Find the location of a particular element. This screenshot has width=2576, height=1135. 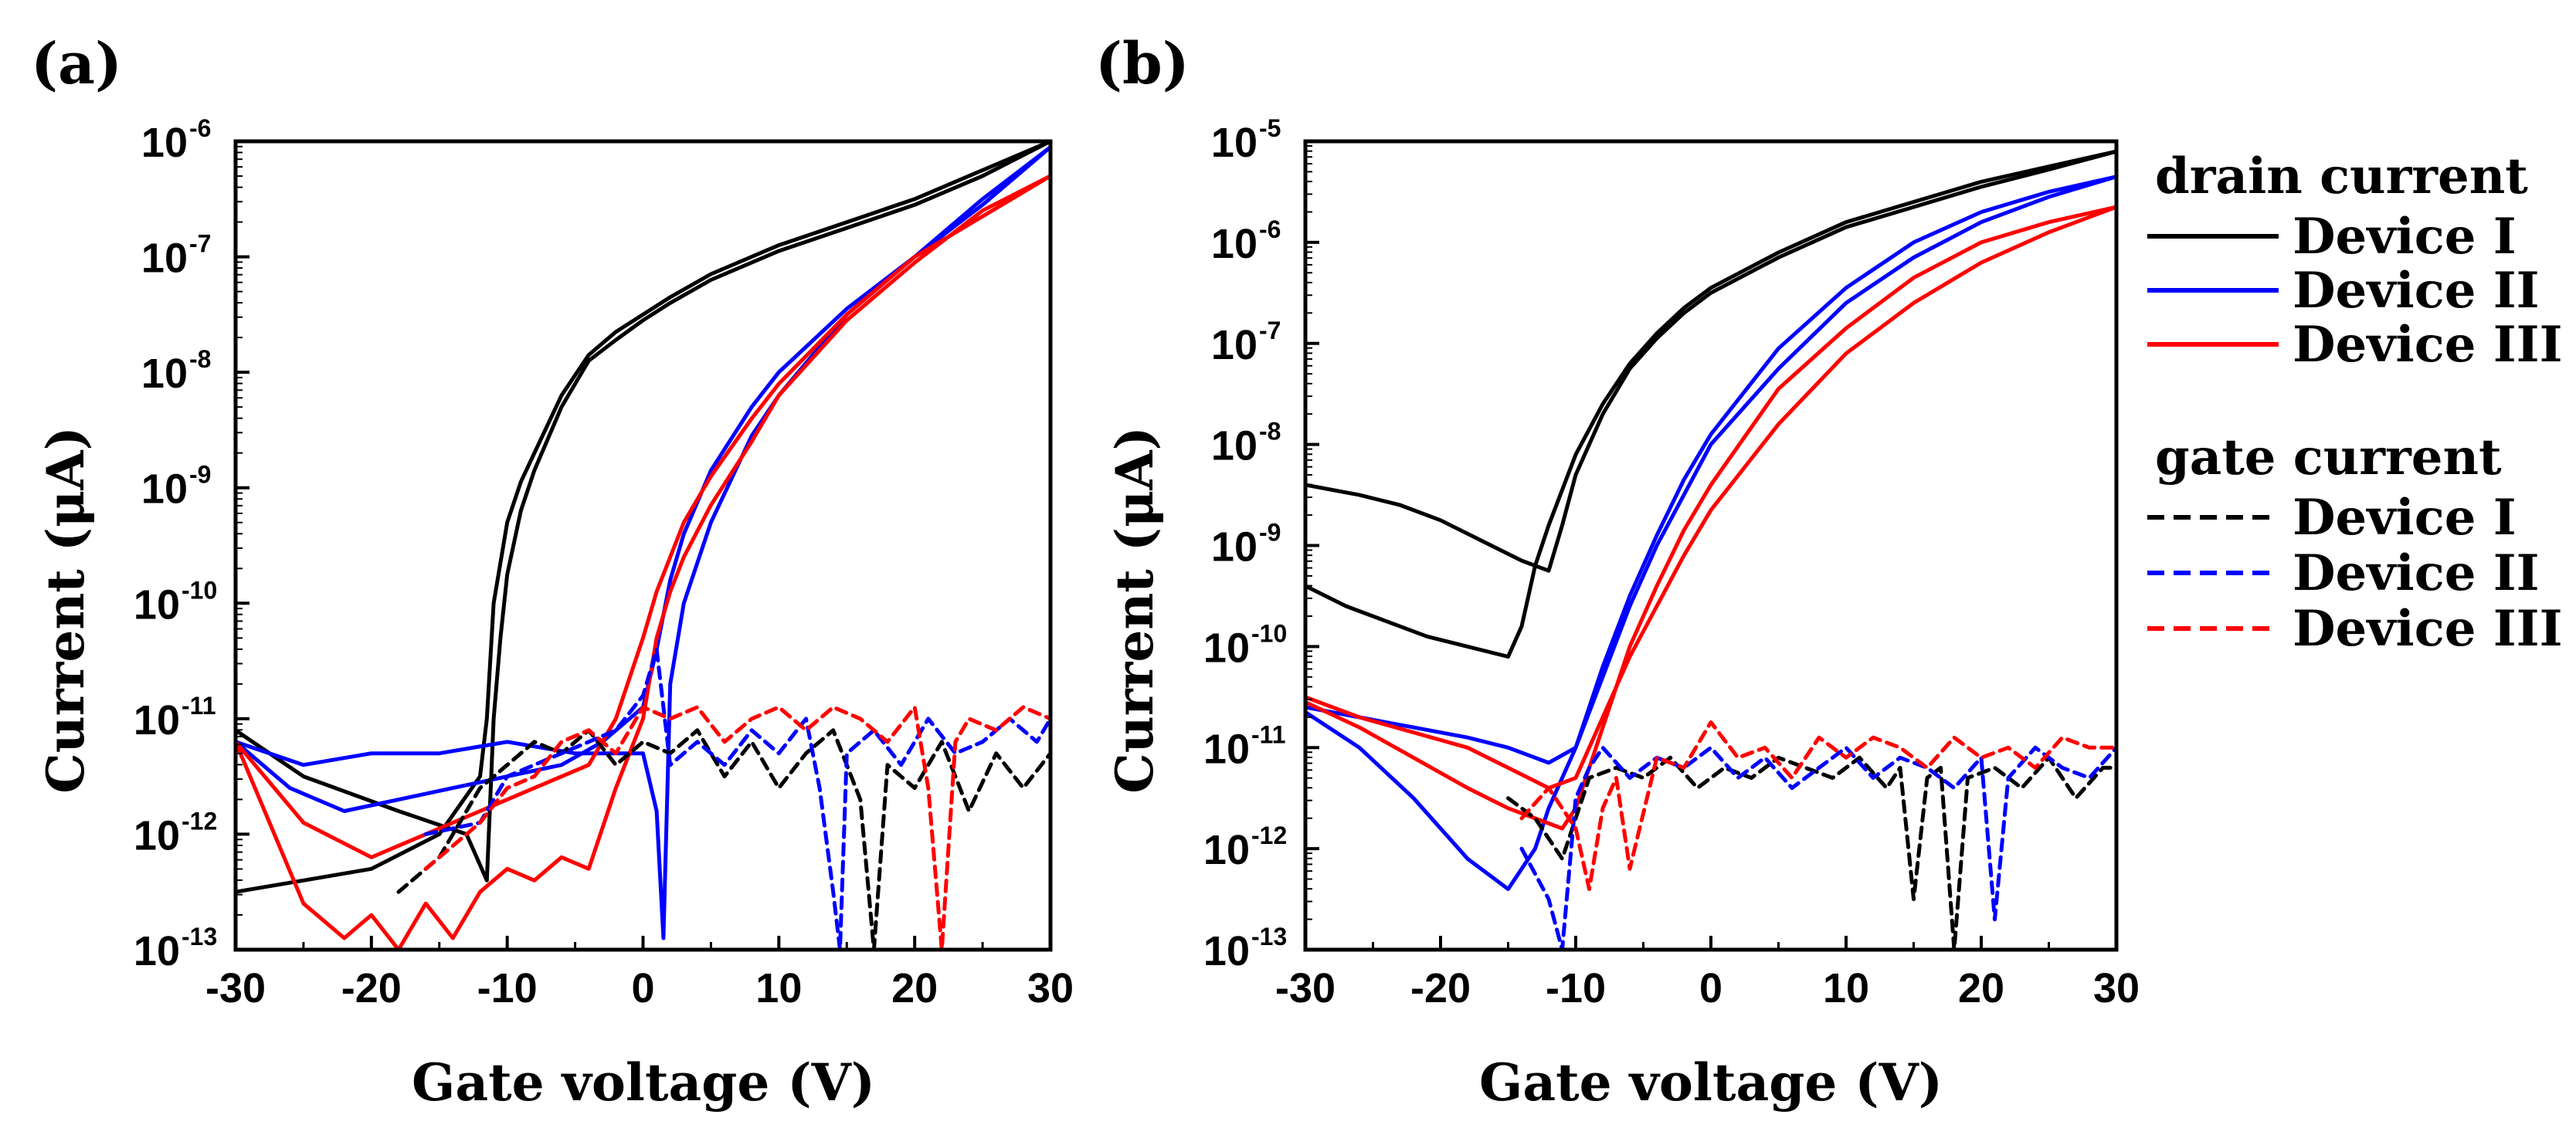

panel-b-label: (b) is located at coordinates (1142, 64).